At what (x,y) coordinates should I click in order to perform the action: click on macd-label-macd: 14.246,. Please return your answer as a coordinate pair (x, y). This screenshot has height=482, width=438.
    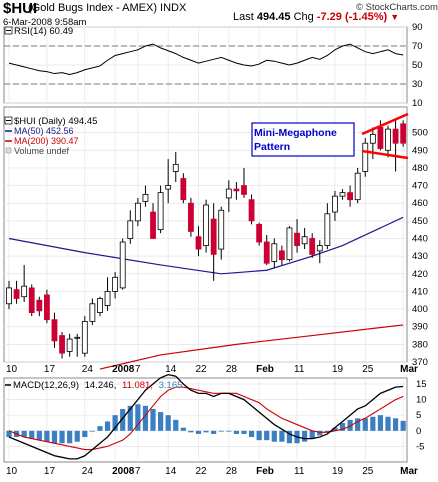
    Looking at the image, I should click on (101, 385).